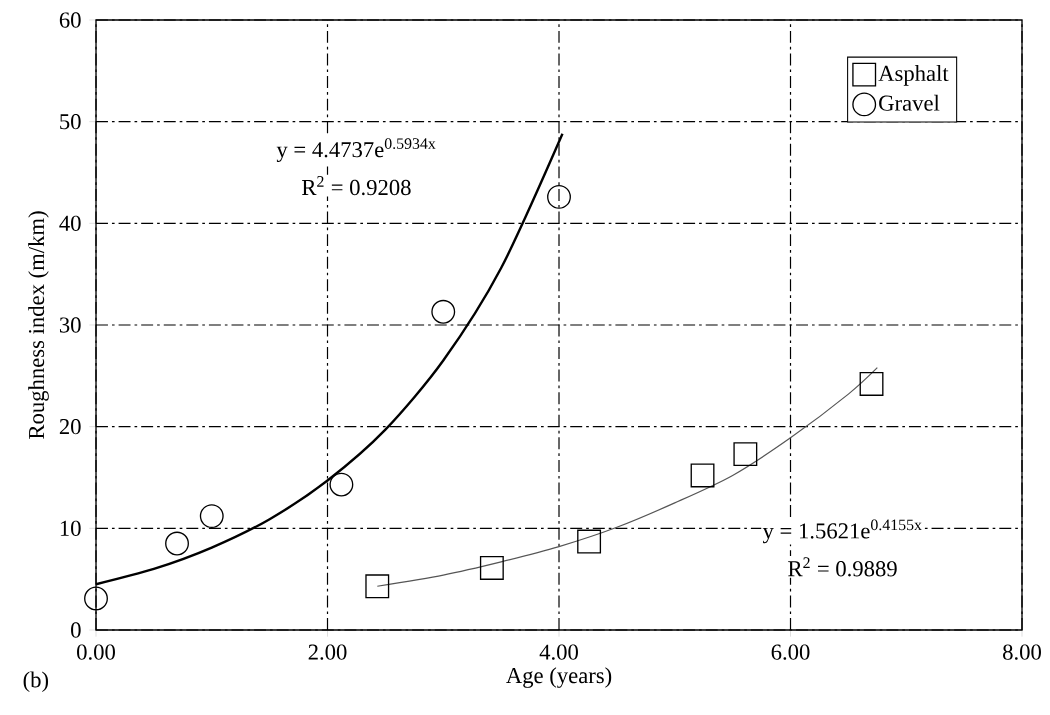 The width and height of the screenshot is (1050, 715). What do you see at coordinates (1022, 652) in the screenshot?
I see `x-tick-label: 8.00` at bounding box center [1022, 652].